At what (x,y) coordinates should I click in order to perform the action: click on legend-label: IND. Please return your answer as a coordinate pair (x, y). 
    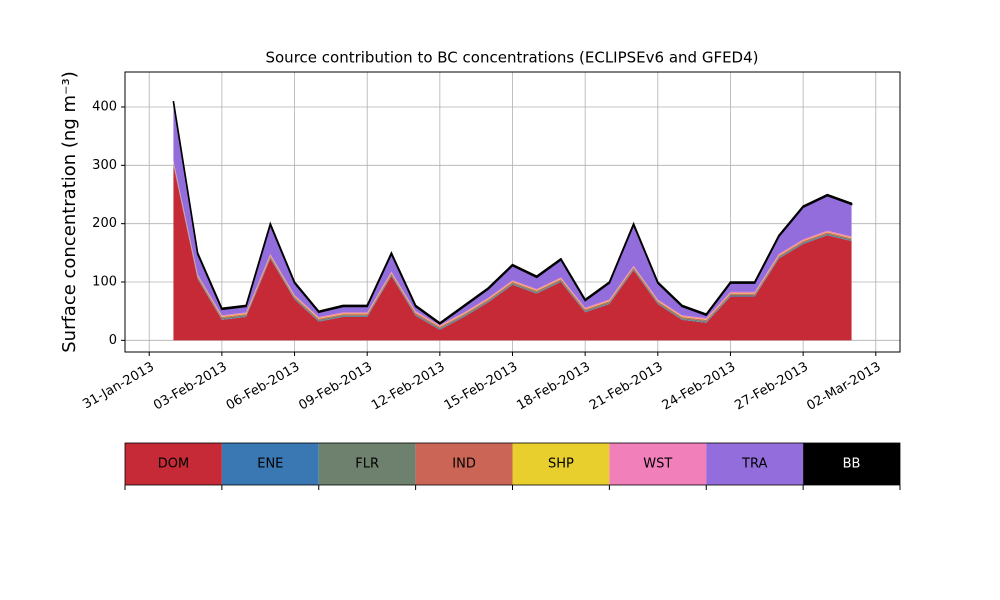
    Looking at the image, I should click on (464, 464).